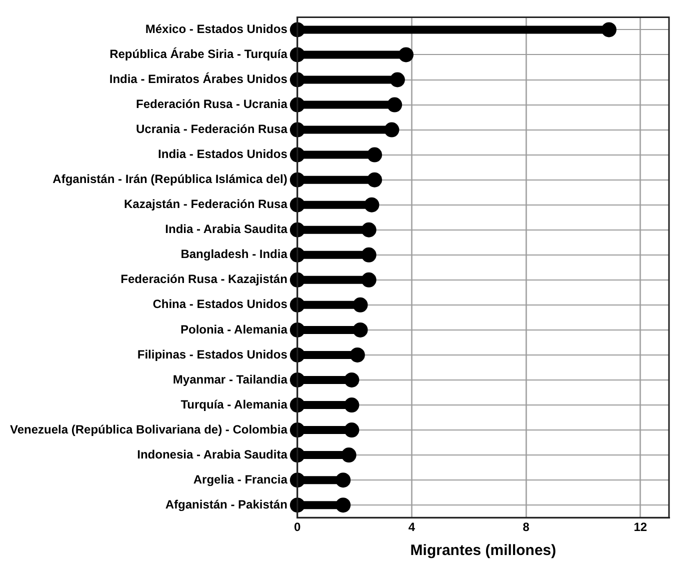  What do you see at coordinates (226, 229) in the screenshot?
I see `y-tick-label: India - Arabia Saudita` at bounding box center [226, 229].